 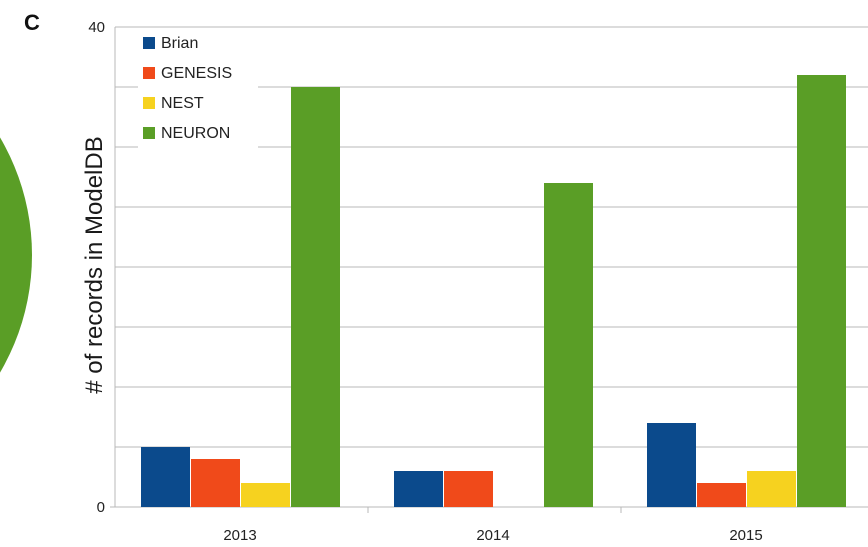 What do you see at coordinates (671, 465) in the screenshot?
I see `bar-brian-2015` at bounding box center [671, 465].